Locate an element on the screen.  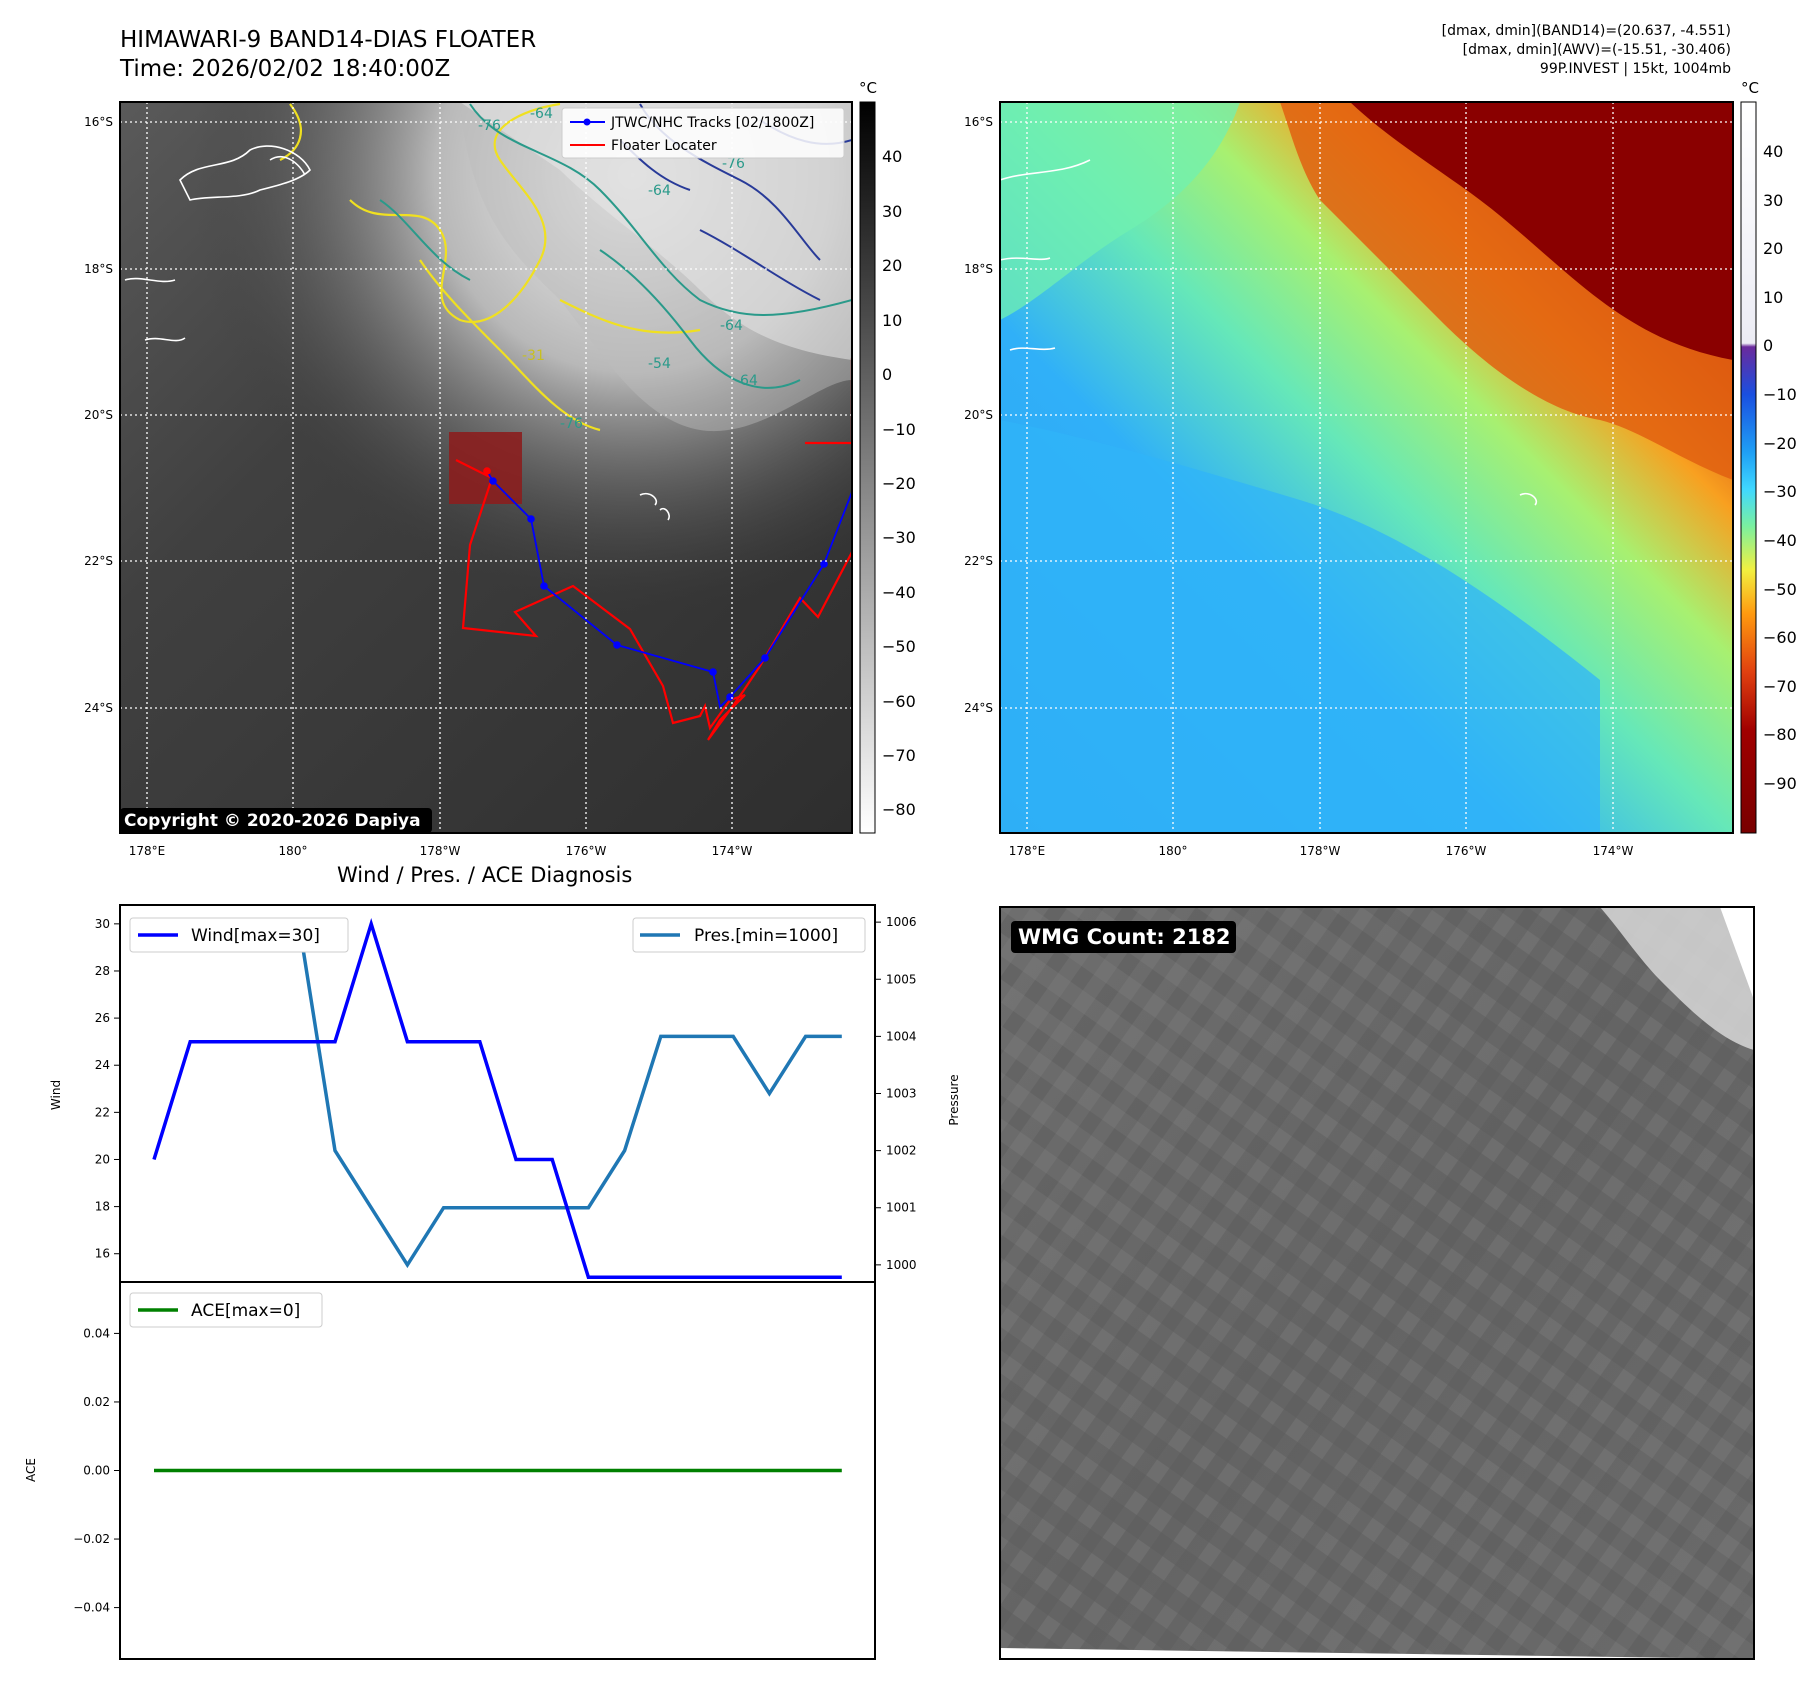
ir-lat-labels: 16°S 18°S 20°S 22°S 24°S is located at coordinates (98, 415).